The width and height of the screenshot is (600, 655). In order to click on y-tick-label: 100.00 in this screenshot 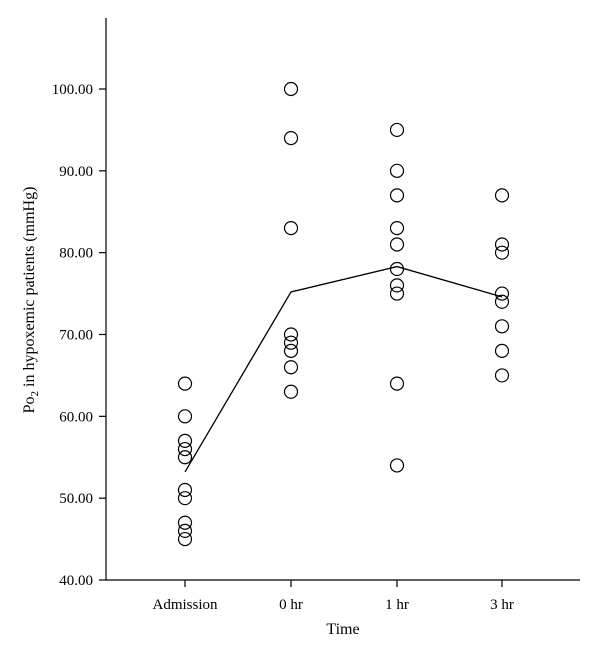, I will do `click(72, 90)`.